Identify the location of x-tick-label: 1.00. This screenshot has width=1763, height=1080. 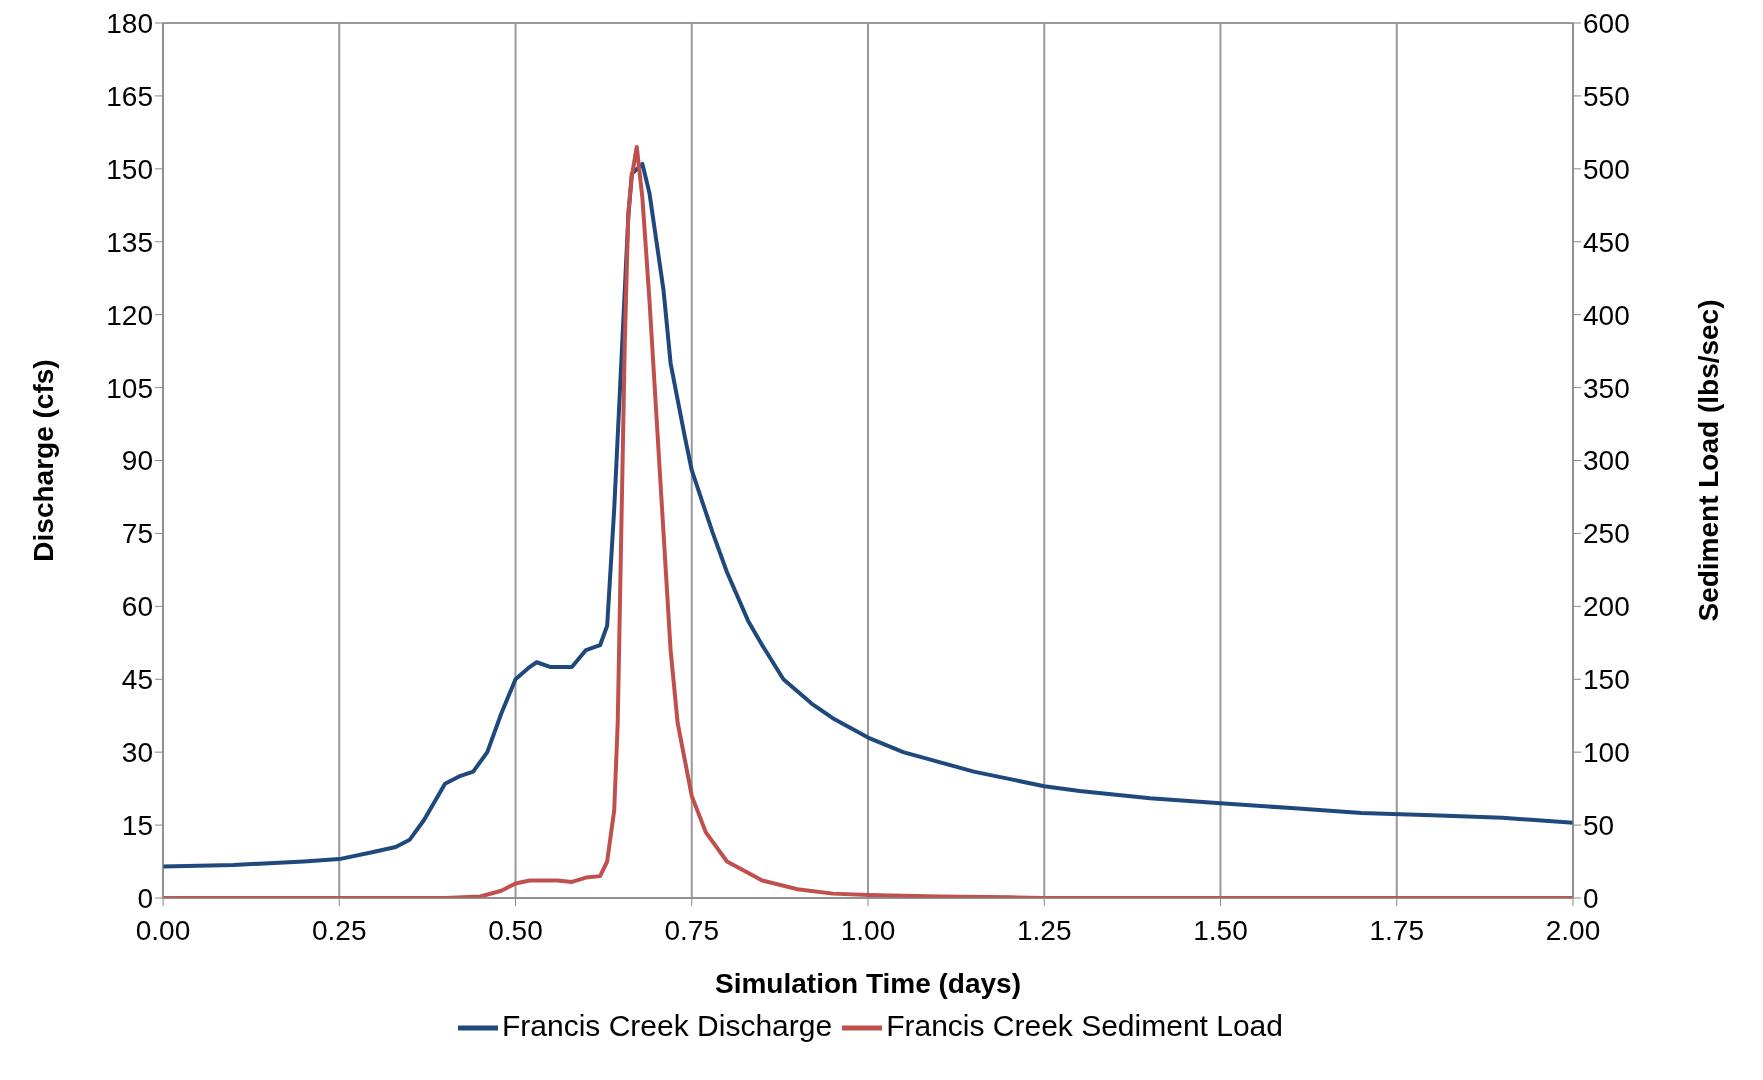
(868, 930).